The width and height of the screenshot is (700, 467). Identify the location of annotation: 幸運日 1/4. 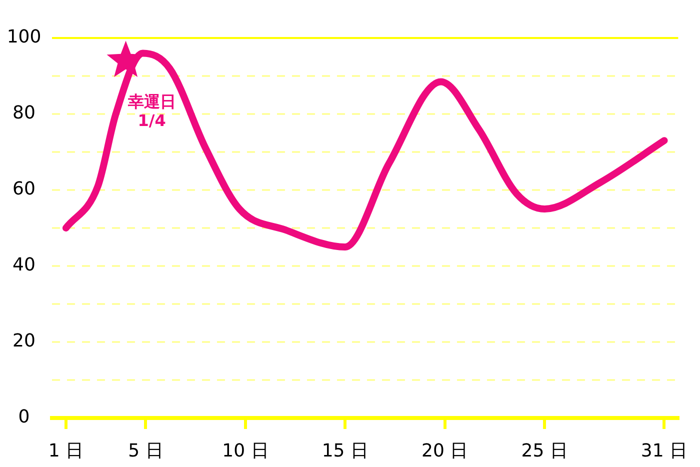
(151, 111).